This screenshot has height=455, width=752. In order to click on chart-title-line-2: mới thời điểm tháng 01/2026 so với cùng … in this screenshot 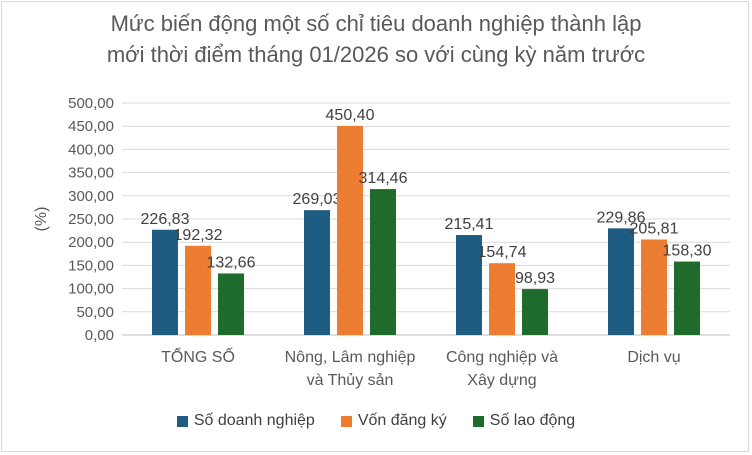, I will do `click(376, 54)`.